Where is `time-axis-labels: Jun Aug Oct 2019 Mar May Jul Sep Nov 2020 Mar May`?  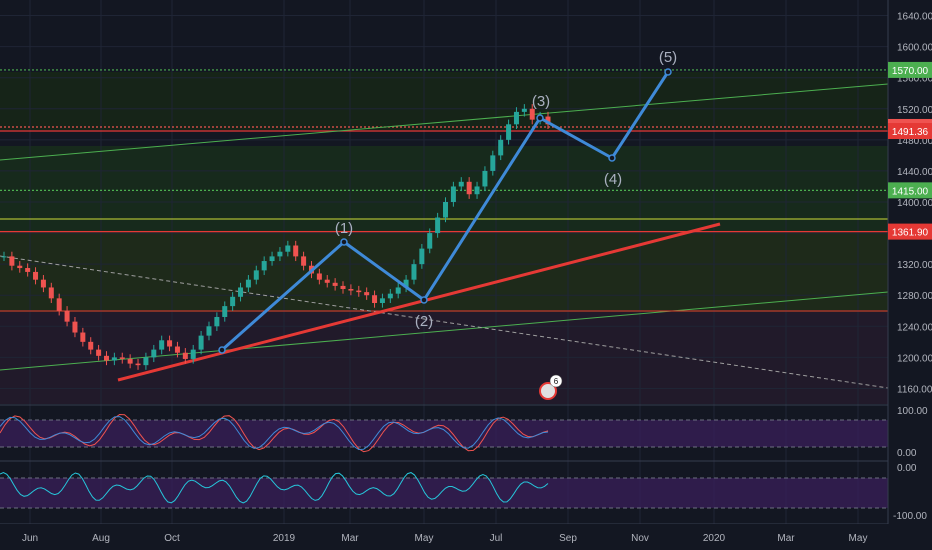 time-axis-labels: Jun Aug Oct 2019 Mar May Jul Sep Nov 2020 Mar May is located at coordinates (445, 538).